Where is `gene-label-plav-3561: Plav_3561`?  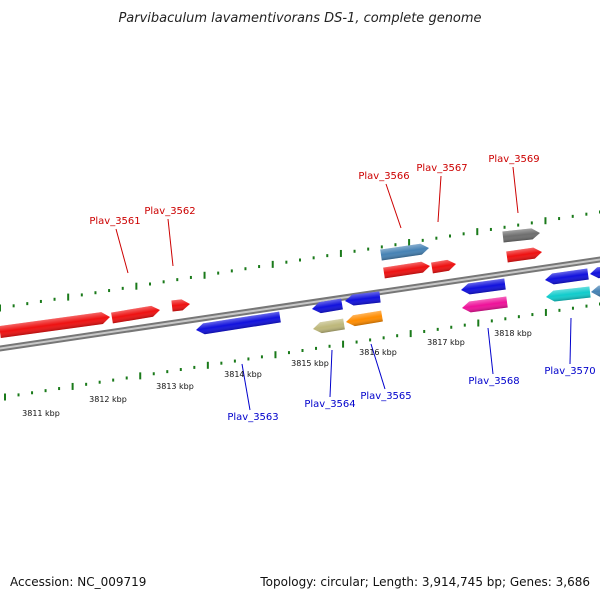 gene-label-plav-3561: Plav_3561 is located at coordinates (114, 221).